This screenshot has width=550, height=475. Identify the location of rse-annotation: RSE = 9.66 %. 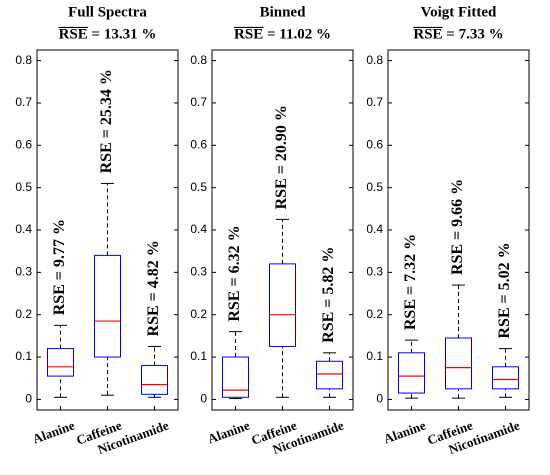
(457, 227).